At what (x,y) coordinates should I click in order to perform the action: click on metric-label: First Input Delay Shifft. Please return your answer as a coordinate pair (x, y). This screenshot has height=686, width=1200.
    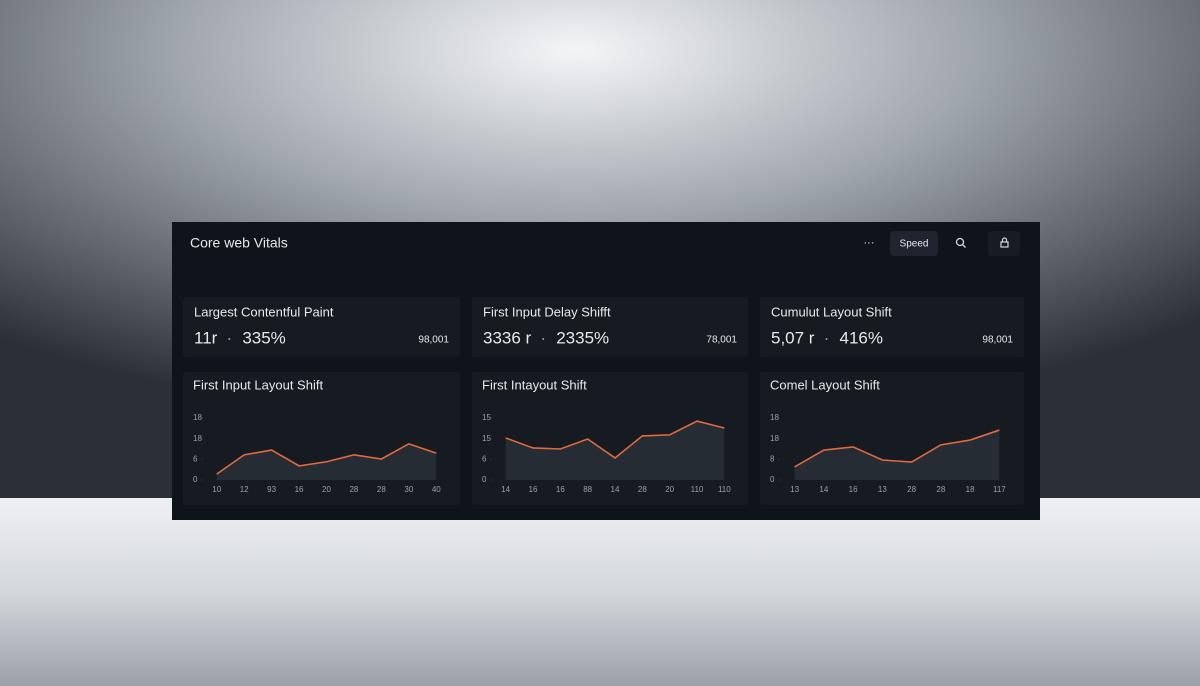
    Looking at the image, I should click on (547, 311).